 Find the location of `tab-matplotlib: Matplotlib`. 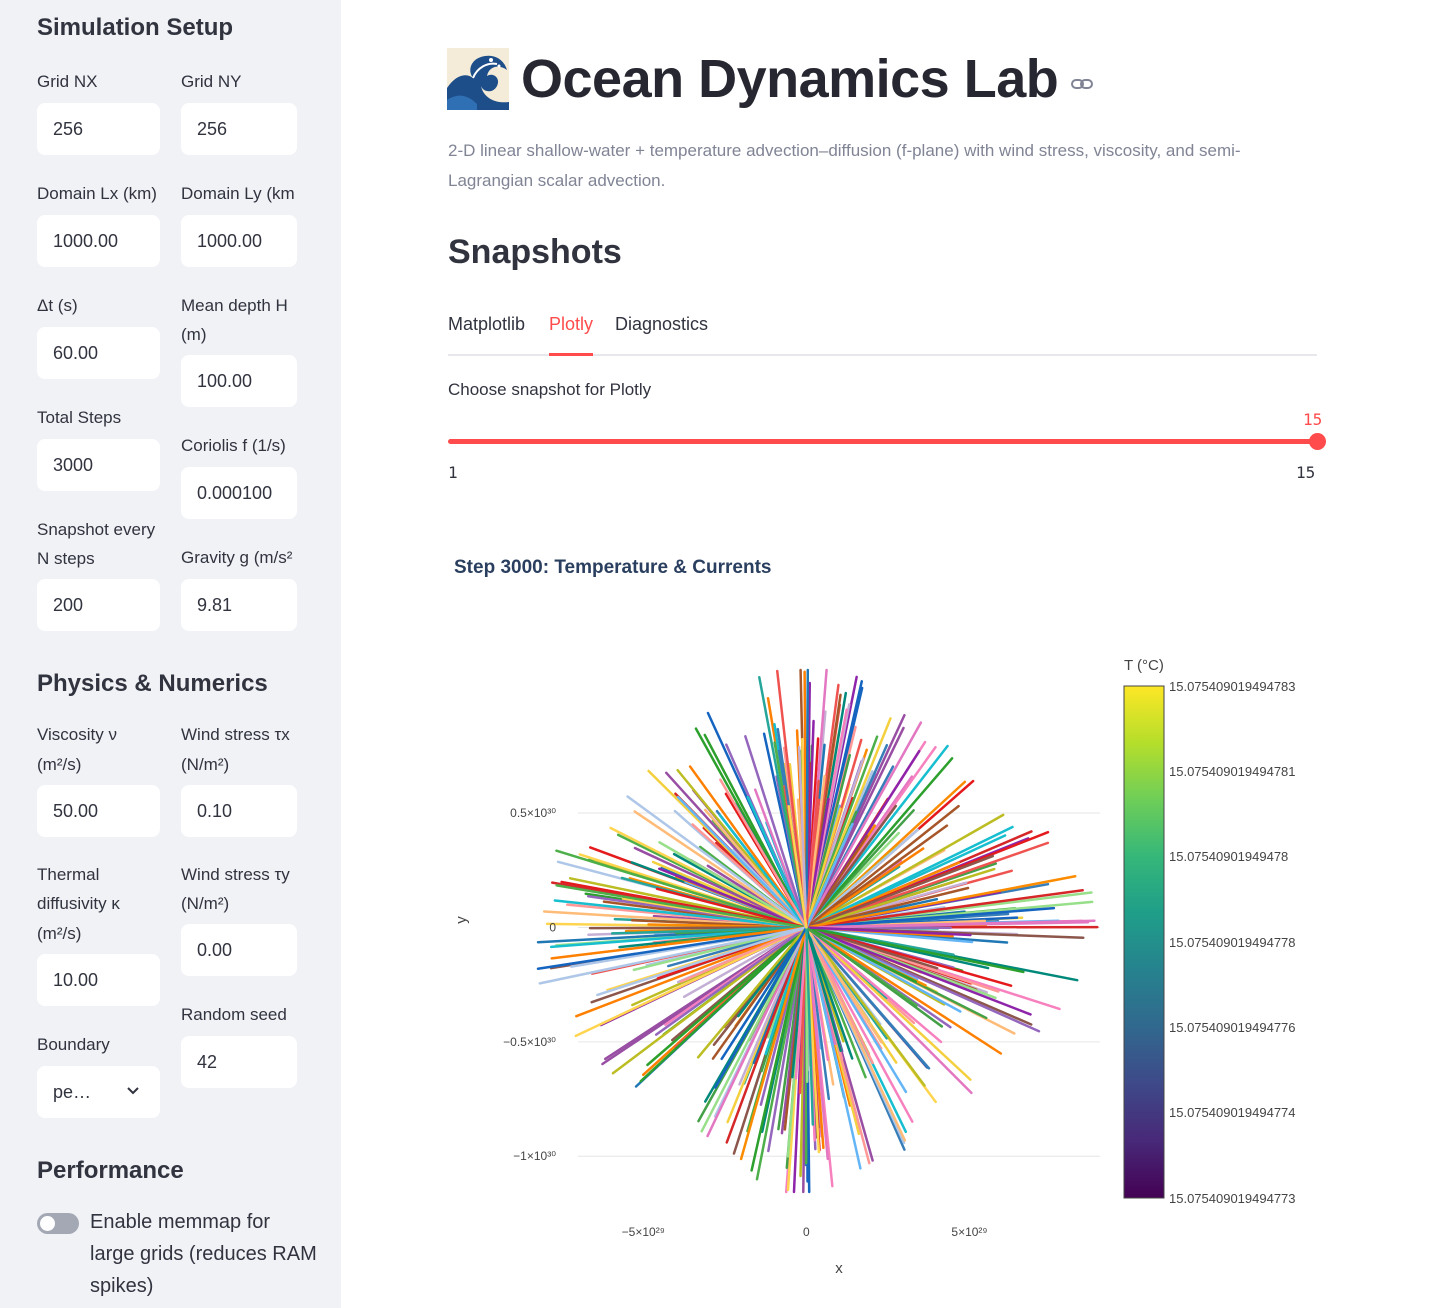

tab-matplotlib: Matplotlib is located at coordinates (487, 324).